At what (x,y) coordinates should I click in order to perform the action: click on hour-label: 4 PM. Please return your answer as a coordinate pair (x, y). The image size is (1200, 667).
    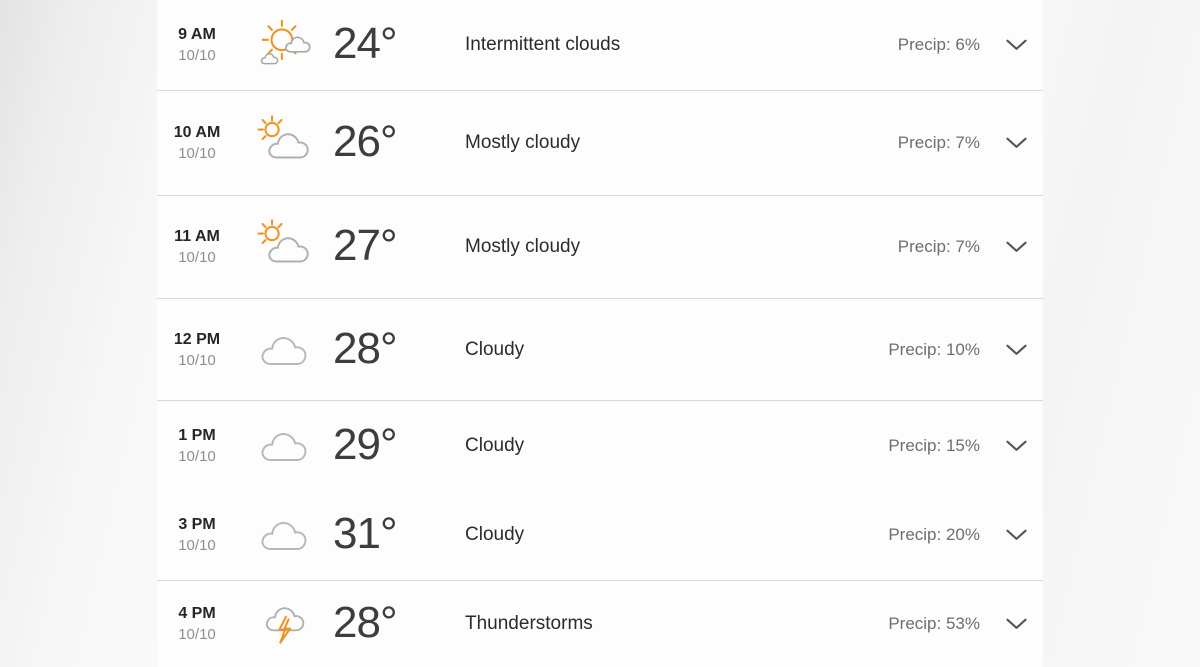
    Looking at the image, I should click on (197, 613).